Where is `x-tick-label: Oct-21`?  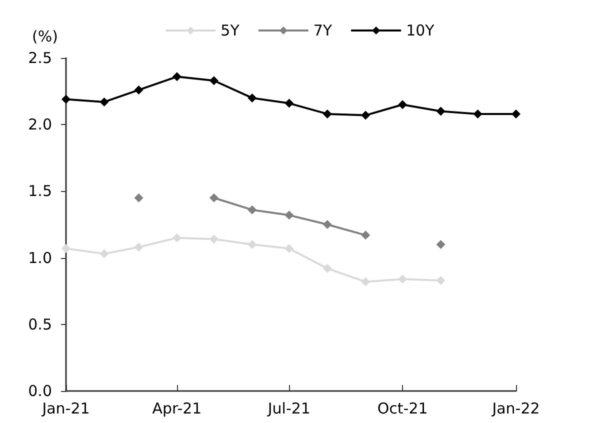
x-tick-label: Oct-21 is located at coordinates (402, 409).